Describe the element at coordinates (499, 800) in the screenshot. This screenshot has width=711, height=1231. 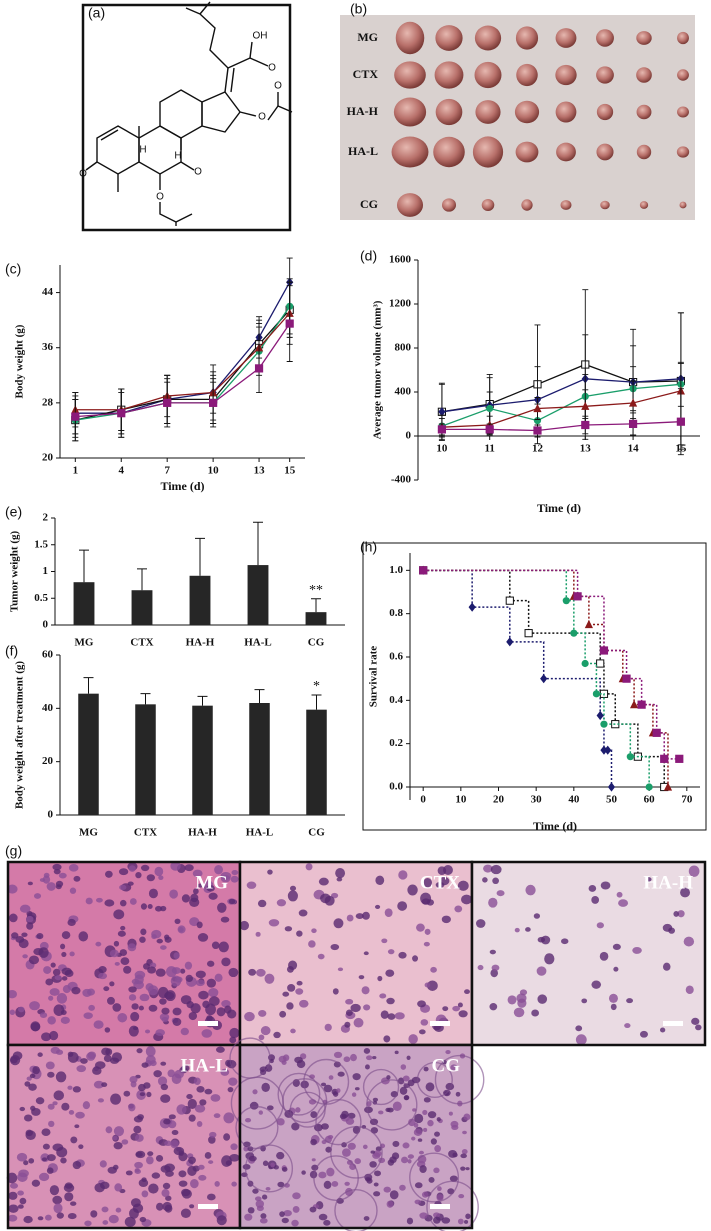
I see `x-tick-label: 20` at that location.